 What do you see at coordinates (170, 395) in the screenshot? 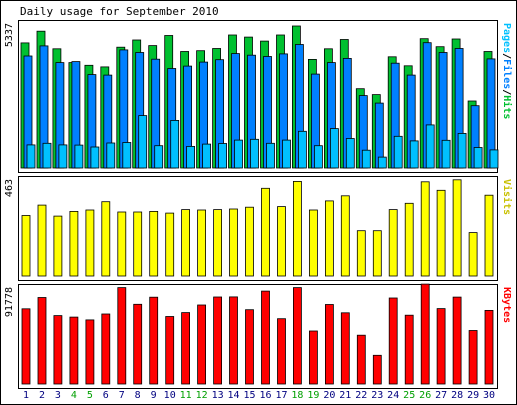
I see `x-tick-label: 10` at bounding box center [170, 395].